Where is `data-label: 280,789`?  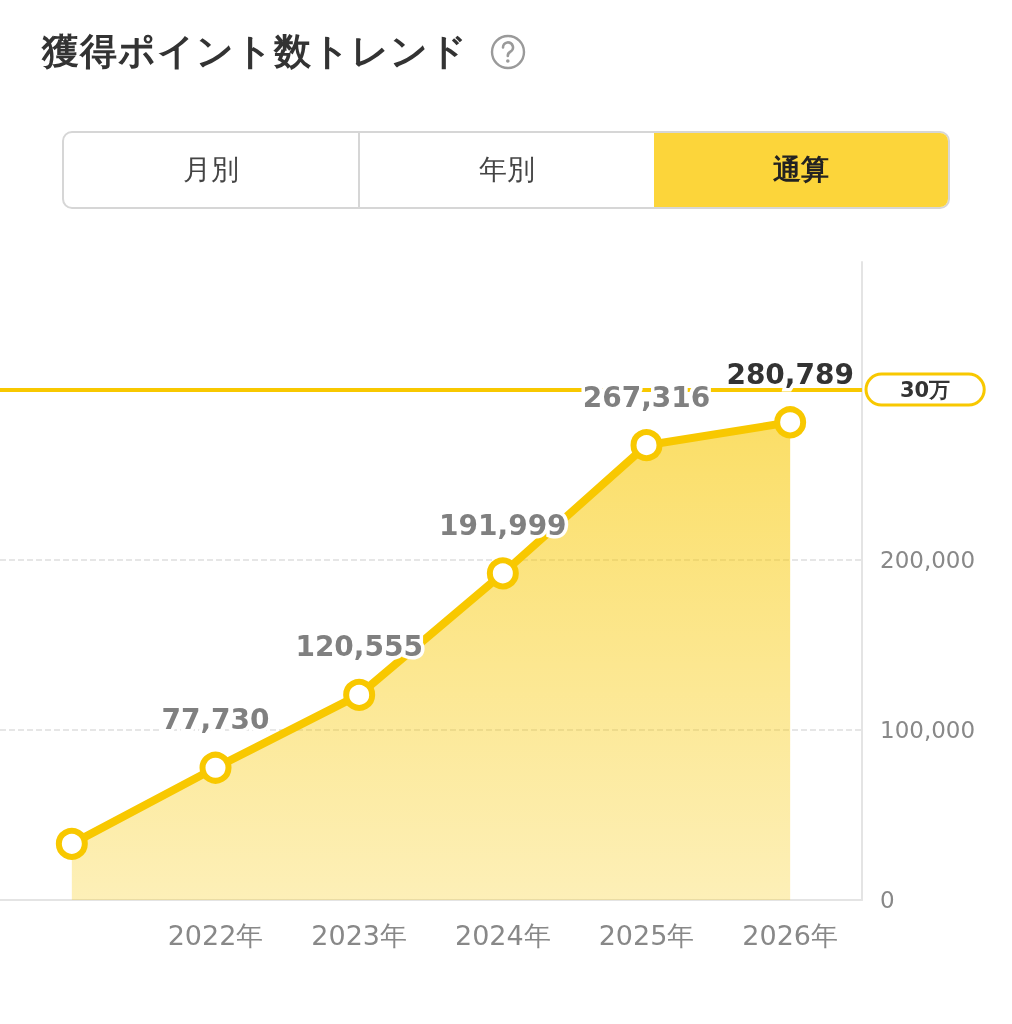
data-label: 280,789 is located at coordinates (790, 374).